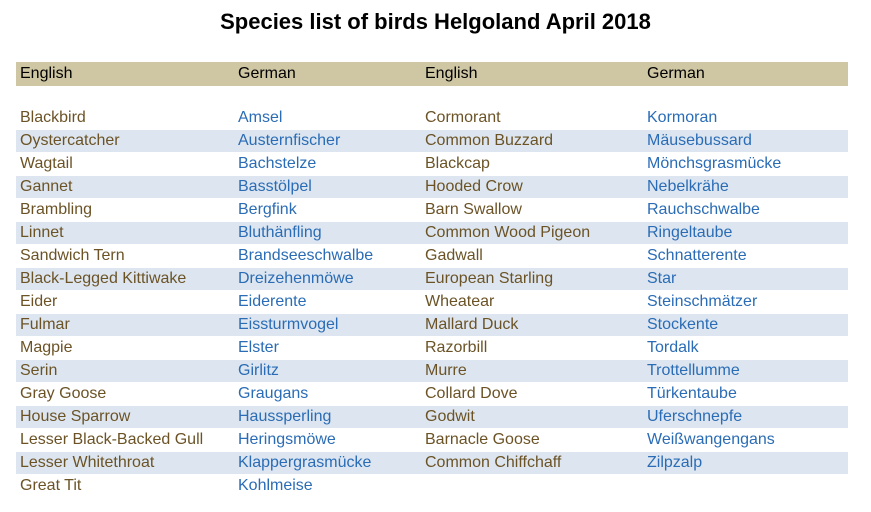  What do you see at coordinates (745, 210) in the screenshot?
I see `german-name-cell: Rauchschwalbe` at bounding box center [745, 210].